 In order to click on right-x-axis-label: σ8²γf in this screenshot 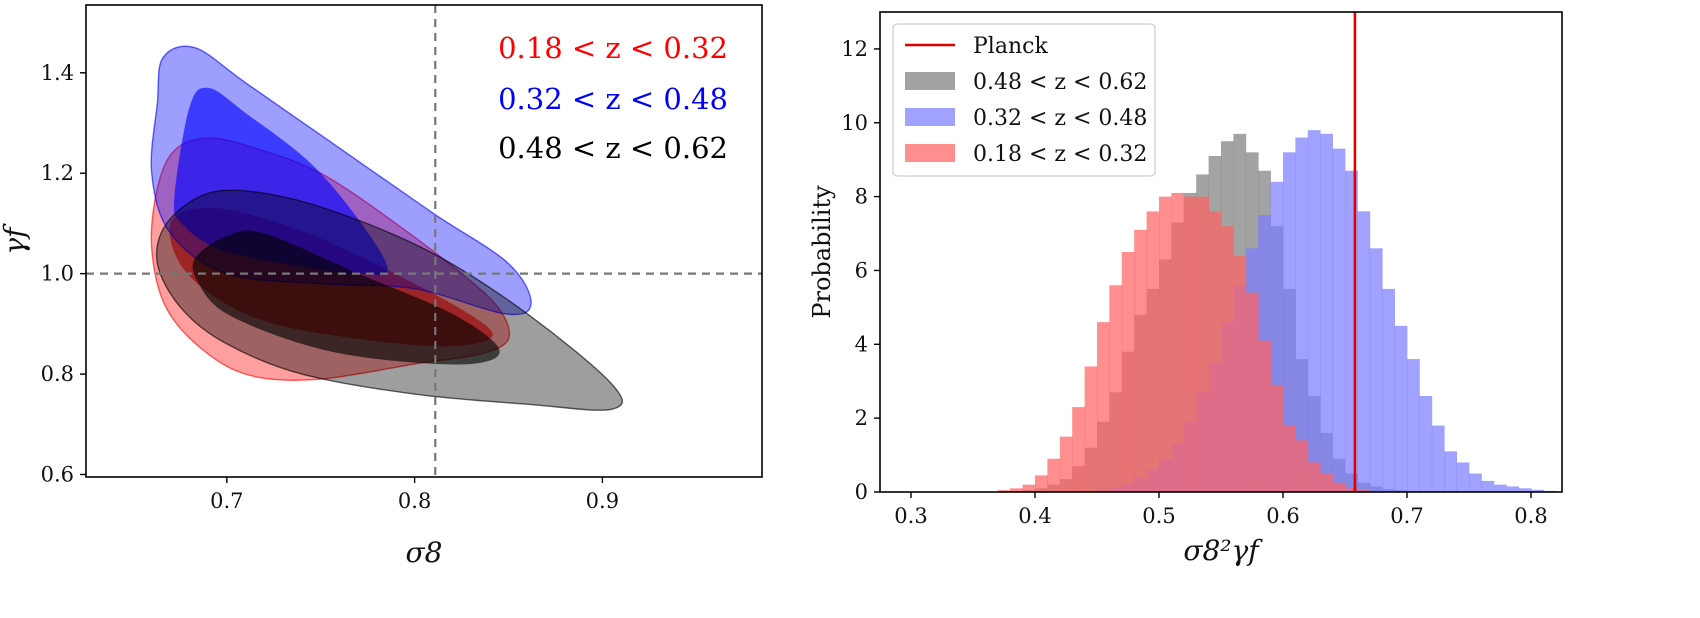, I will do `click(1223, 550)`.